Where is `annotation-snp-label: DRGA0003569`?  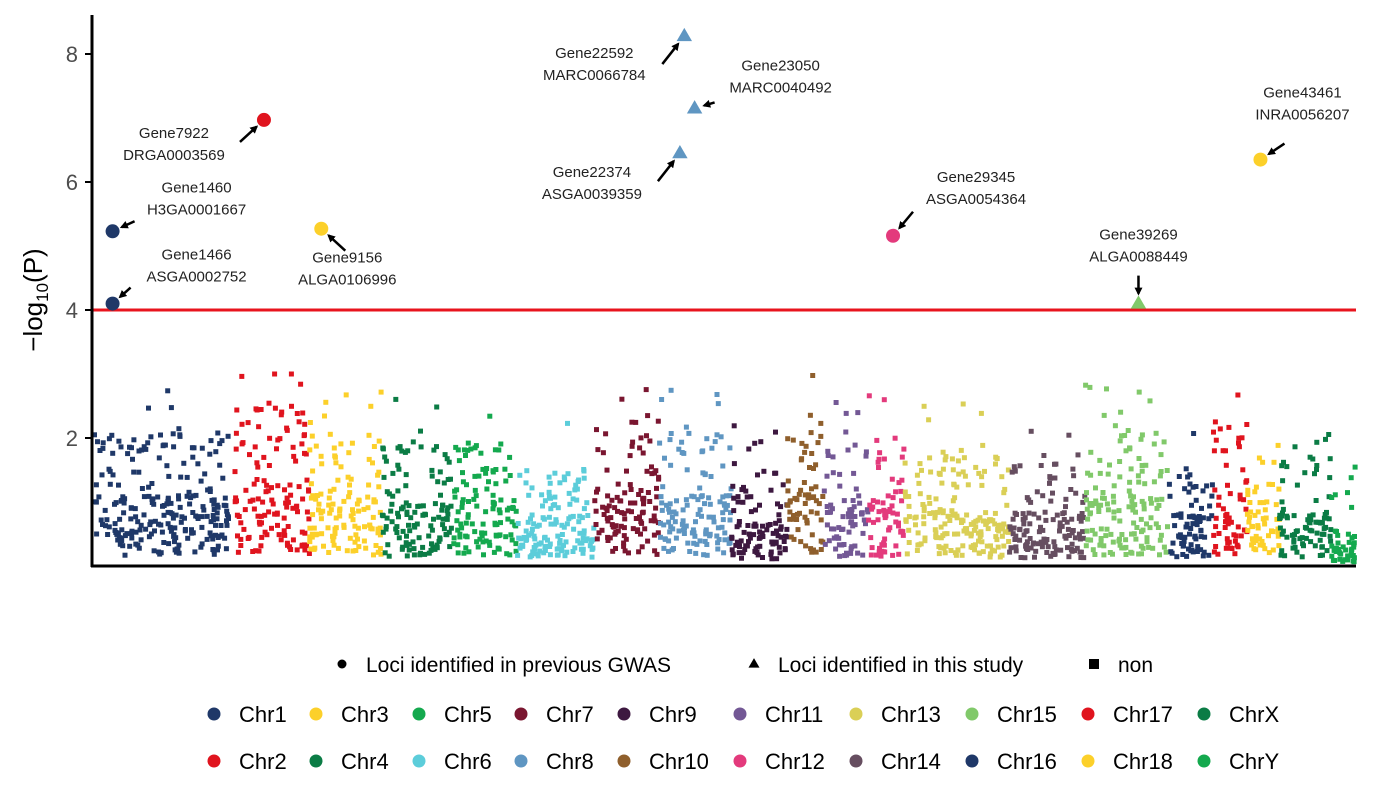 annotation-snp-label: DRGA0003569 is located at coordinates (174, 155).